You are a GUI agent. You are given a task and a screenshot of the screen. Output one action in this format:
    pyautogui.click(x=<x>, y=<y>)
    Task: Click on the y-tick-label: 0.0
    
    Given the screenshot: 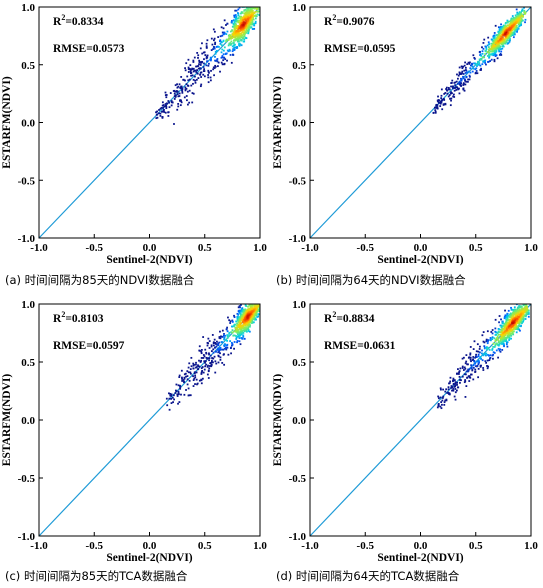 What is the action you would take?
    pyautogui.click(x=28, y=124)
    